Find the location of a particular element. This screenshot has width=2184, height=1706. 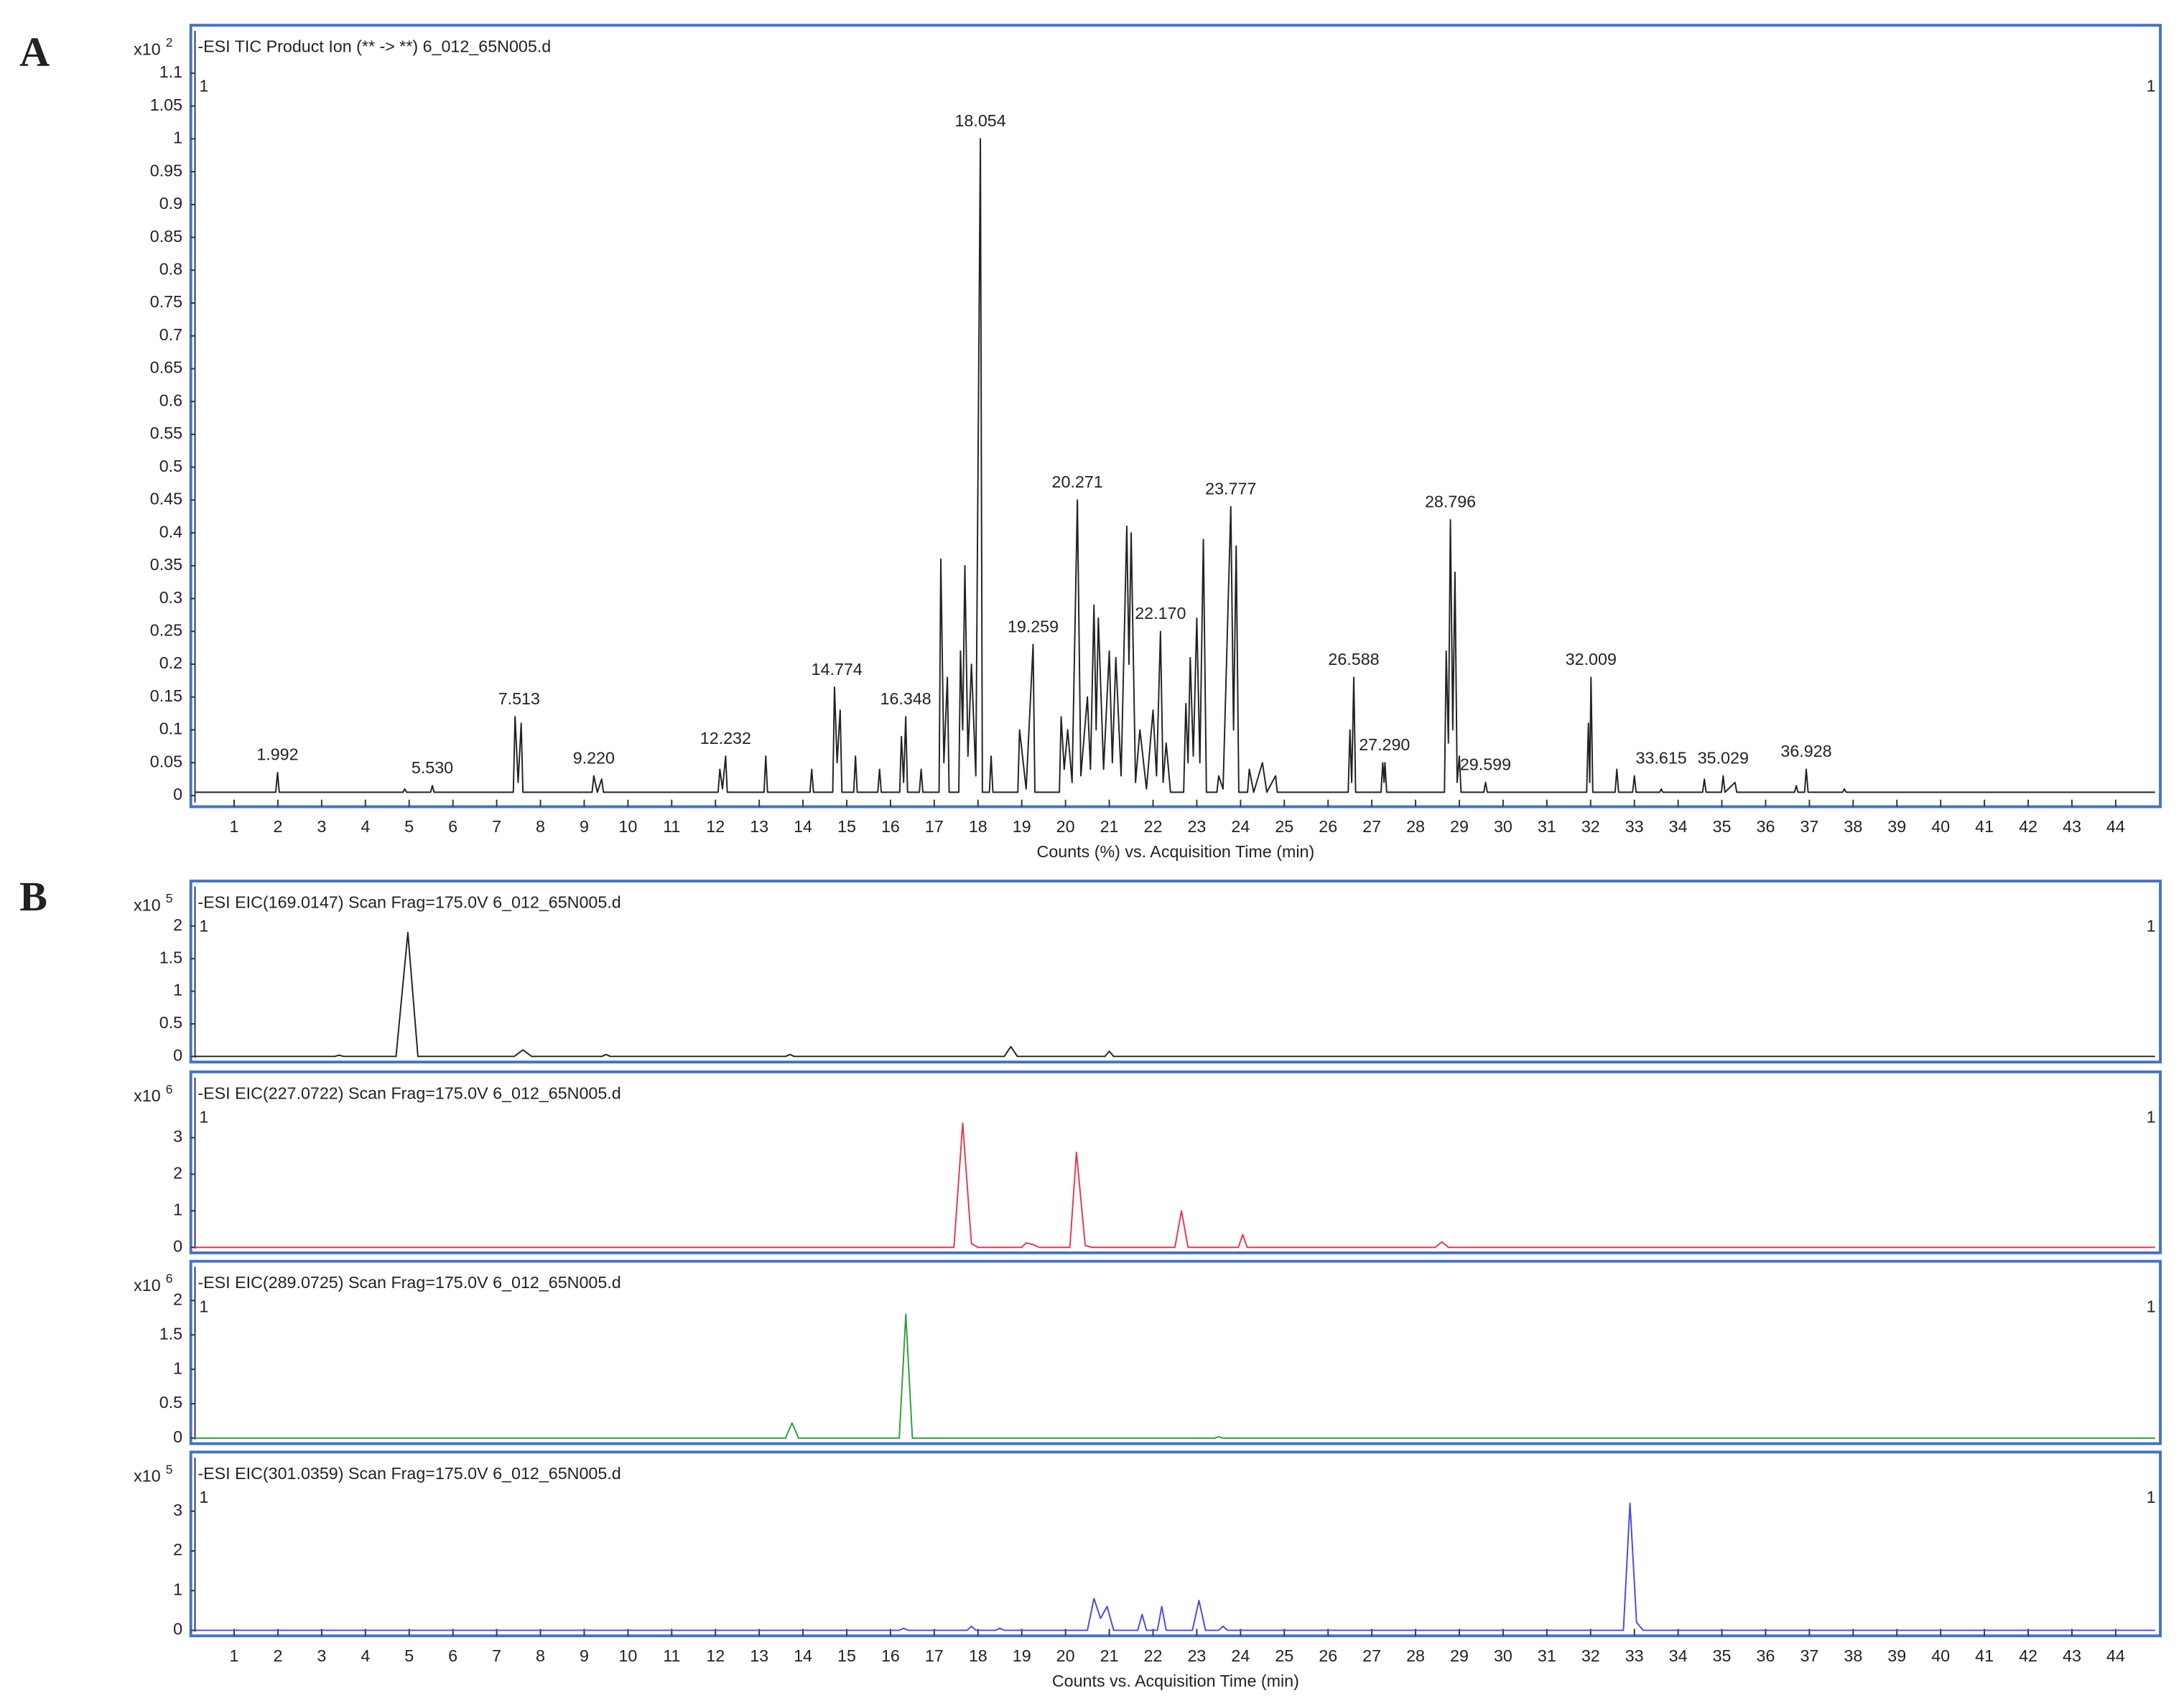

x-tick-label: 32 is located at coordinates (1590, 826).